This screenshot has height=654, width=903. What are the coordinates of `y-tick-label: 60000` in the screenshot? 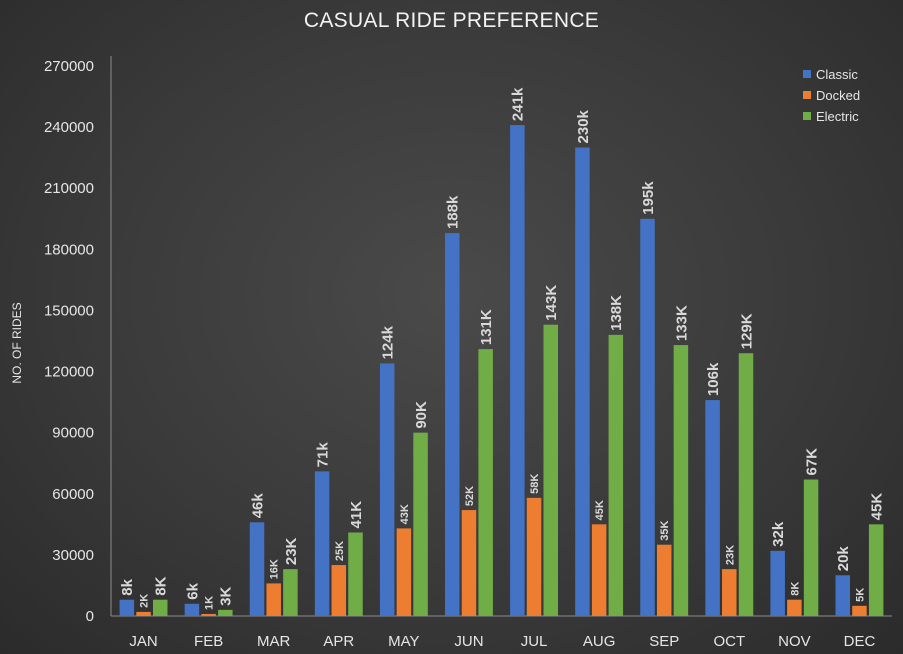 It's located at (73, 494).